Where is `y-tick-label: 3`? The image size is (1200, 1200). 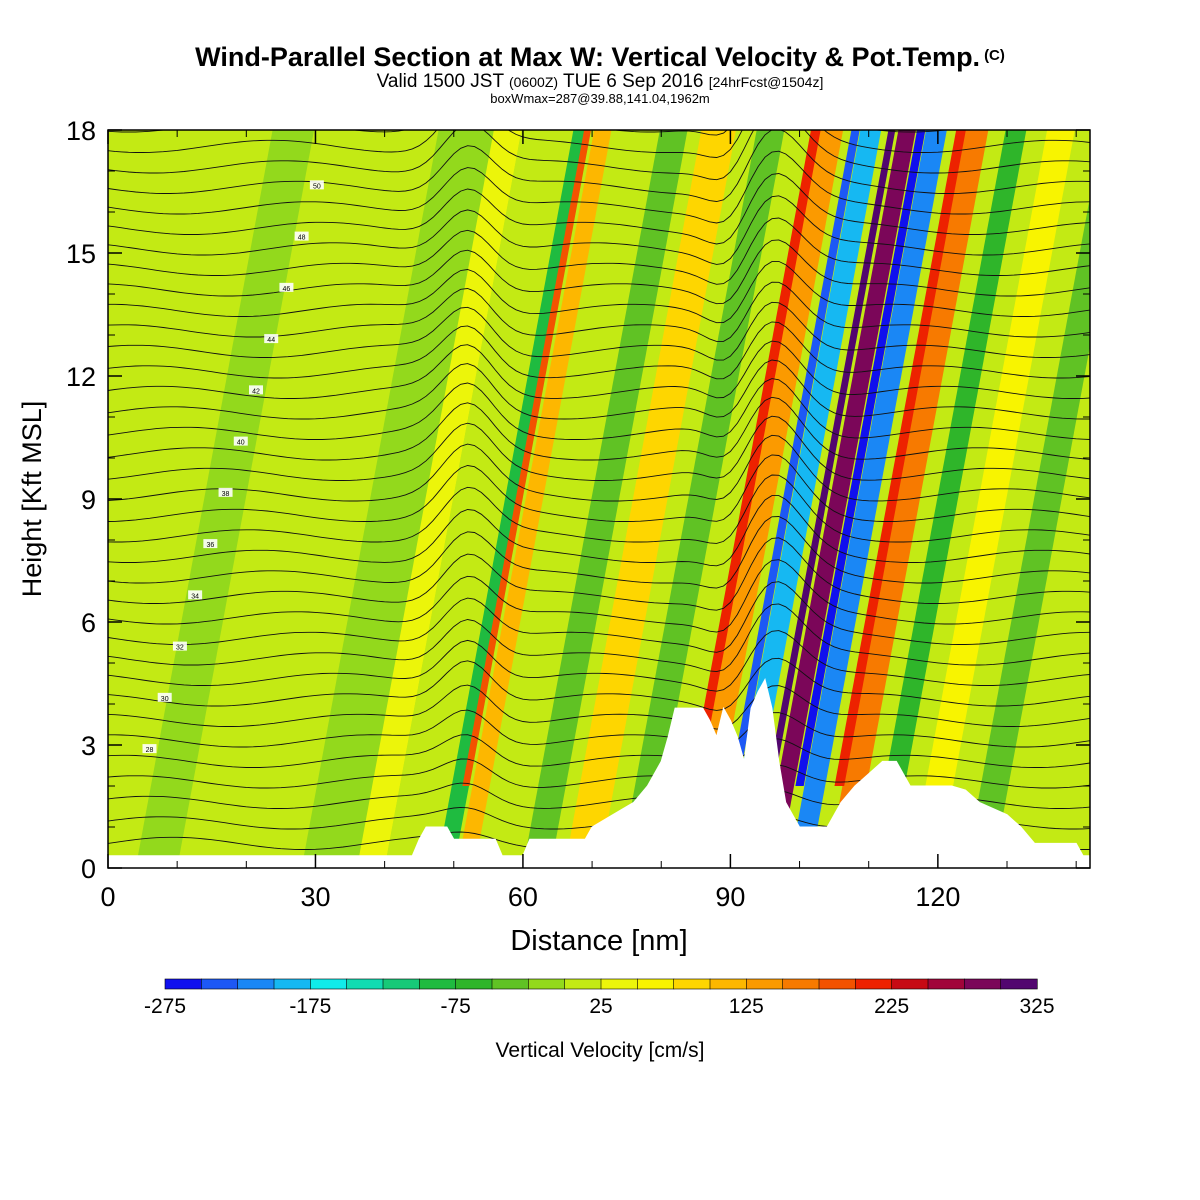 y-tick-label: 3 is located at coordinates (88, 746).